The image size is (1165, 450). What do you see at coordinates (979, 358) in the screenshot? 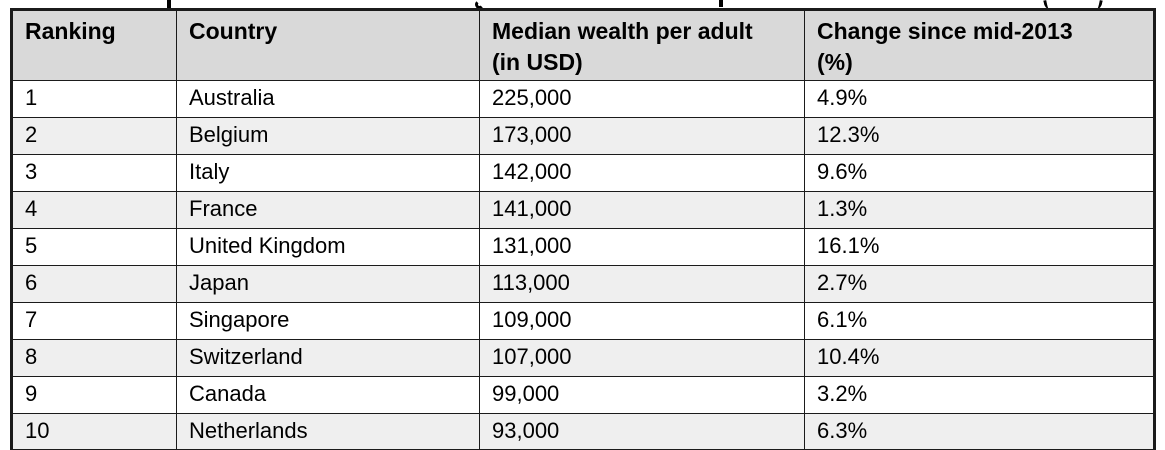
I see `cell-change: 10.4%` at bounding box center [979, 358].